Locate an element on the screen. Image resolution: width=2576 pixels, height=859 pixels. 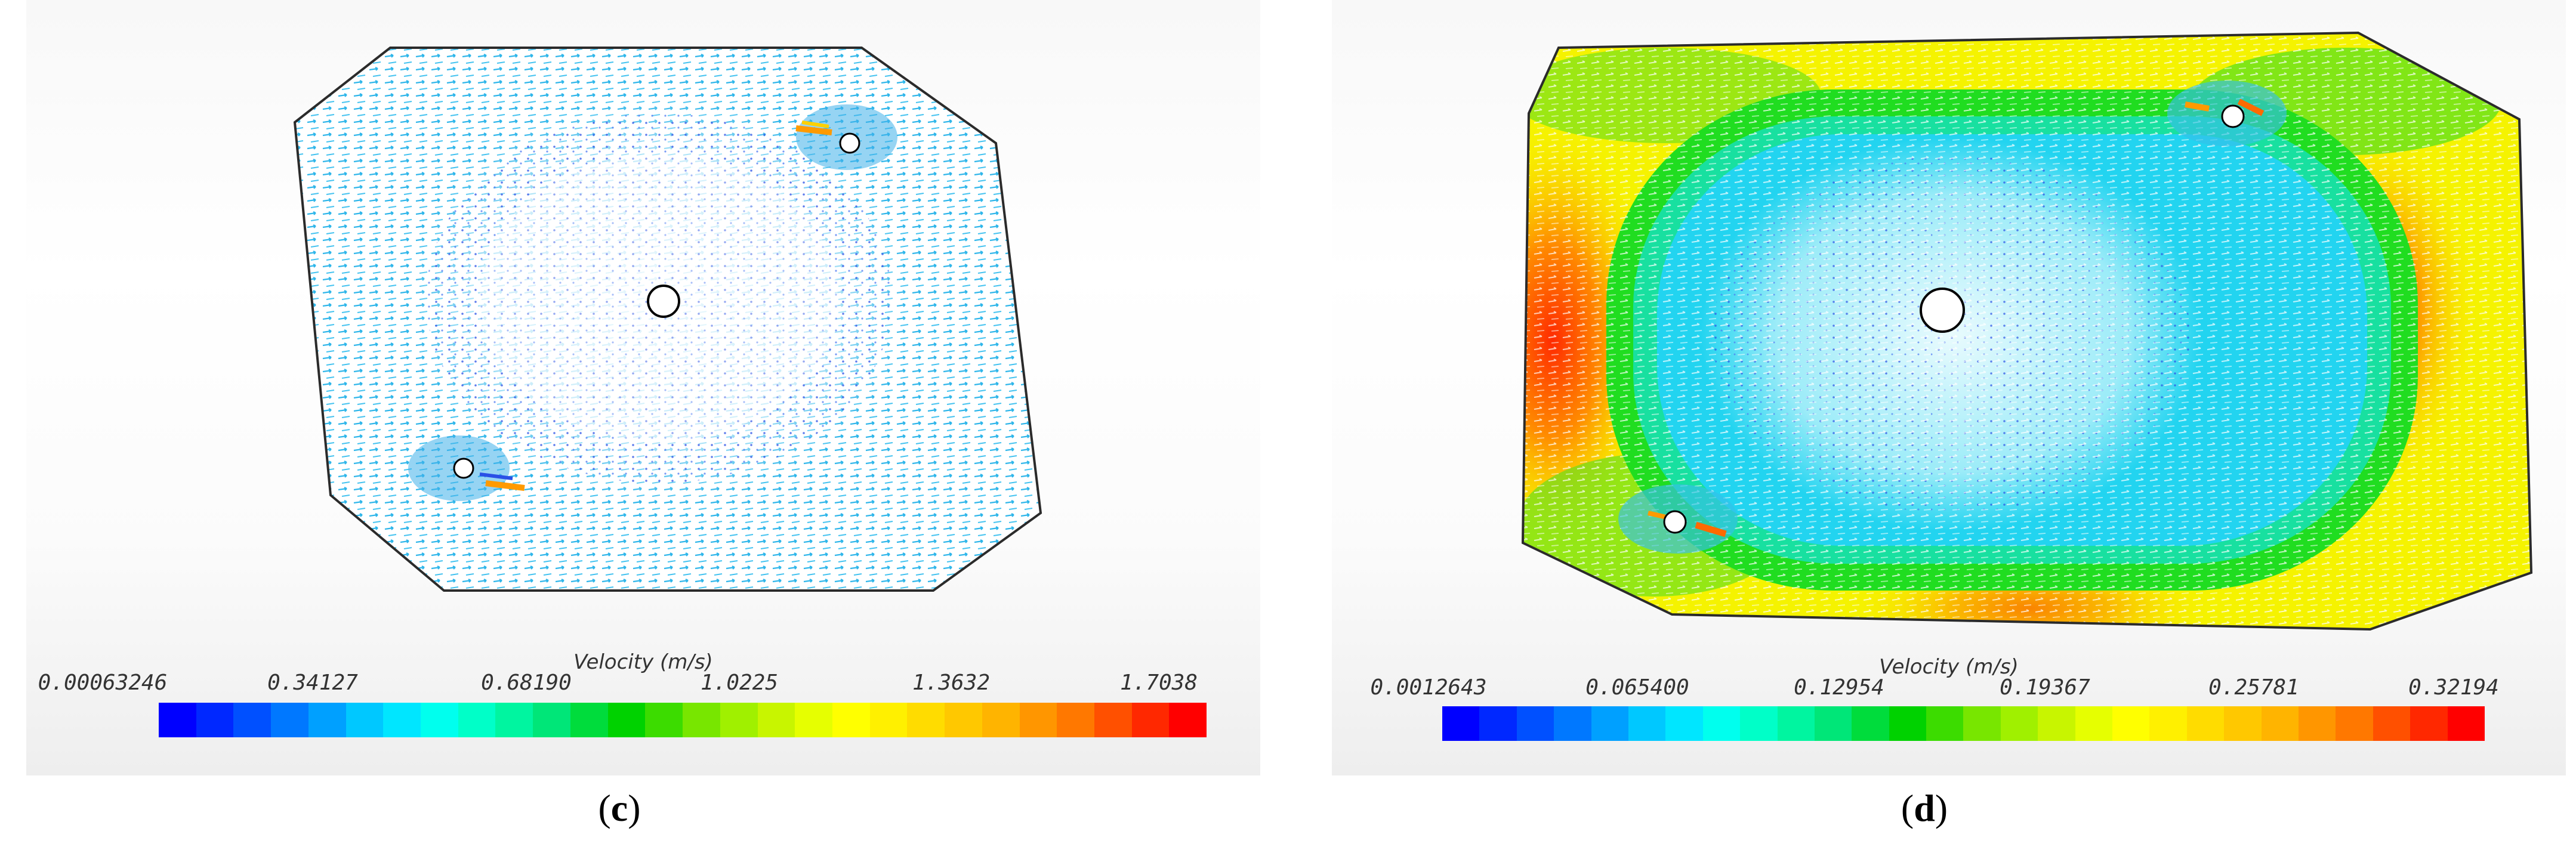
caption-c: (c) is located at coordinates (619, 808).